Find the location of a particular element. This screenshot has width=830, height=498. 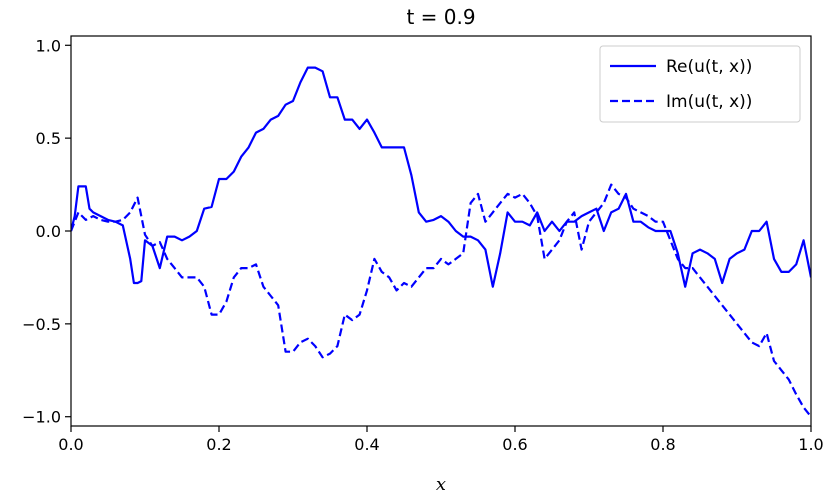

x-tick-label: 0.0 is located at coordinates (70, 444).